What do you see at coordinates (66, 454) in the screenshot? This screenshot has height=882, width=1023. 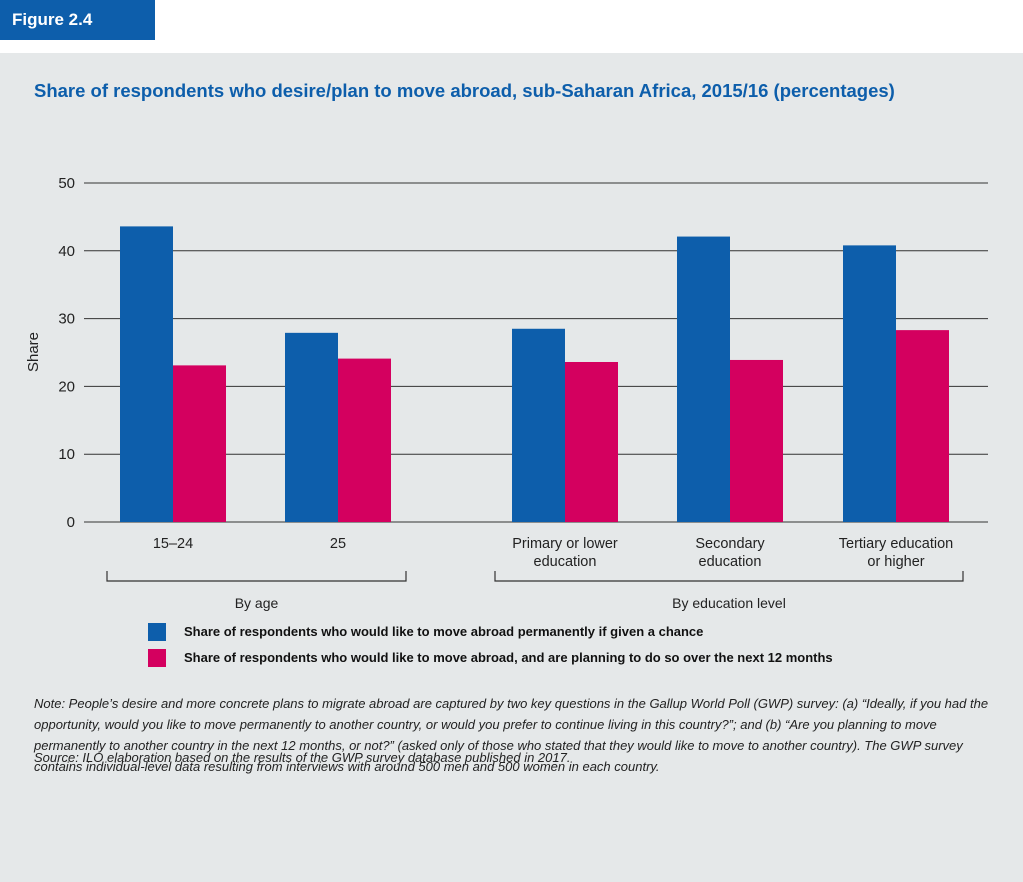 I see `y-tick-label: 10` at bounding box center [66, 454].